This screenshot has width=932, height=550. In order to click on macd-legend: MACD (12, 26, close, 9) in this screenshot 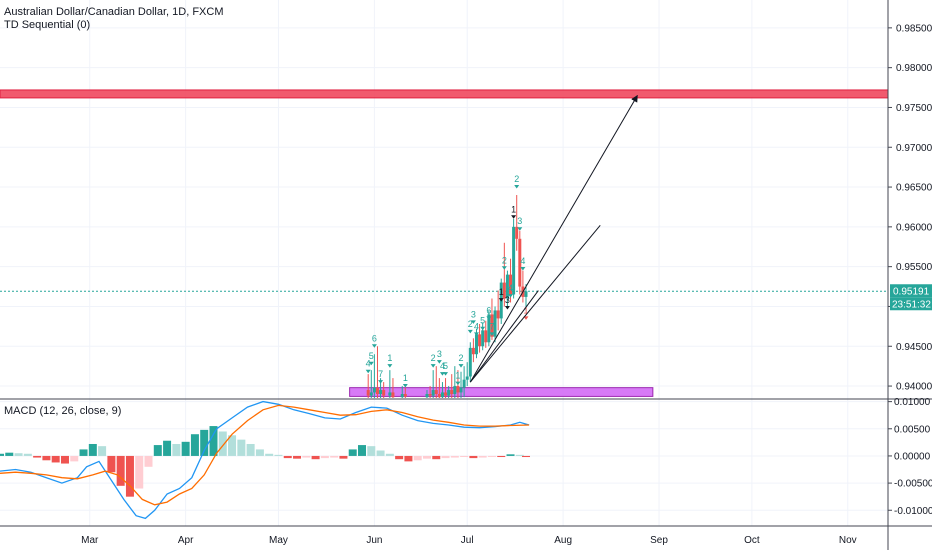, I will do `click(63, 411)`.